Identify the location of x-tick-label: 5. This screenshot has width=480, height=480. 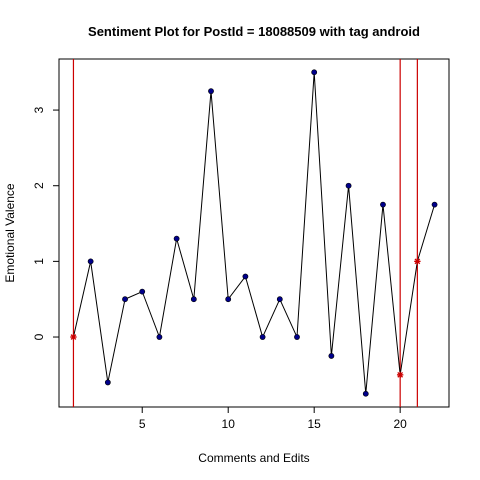
(142, 424).